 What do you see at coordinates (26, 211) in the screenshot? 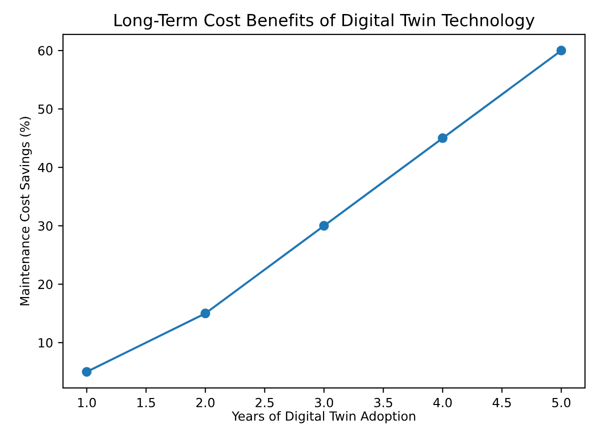
I see `y-axis-title: Maintenance Cost Savings (%)` at bounding box center [26, 211].